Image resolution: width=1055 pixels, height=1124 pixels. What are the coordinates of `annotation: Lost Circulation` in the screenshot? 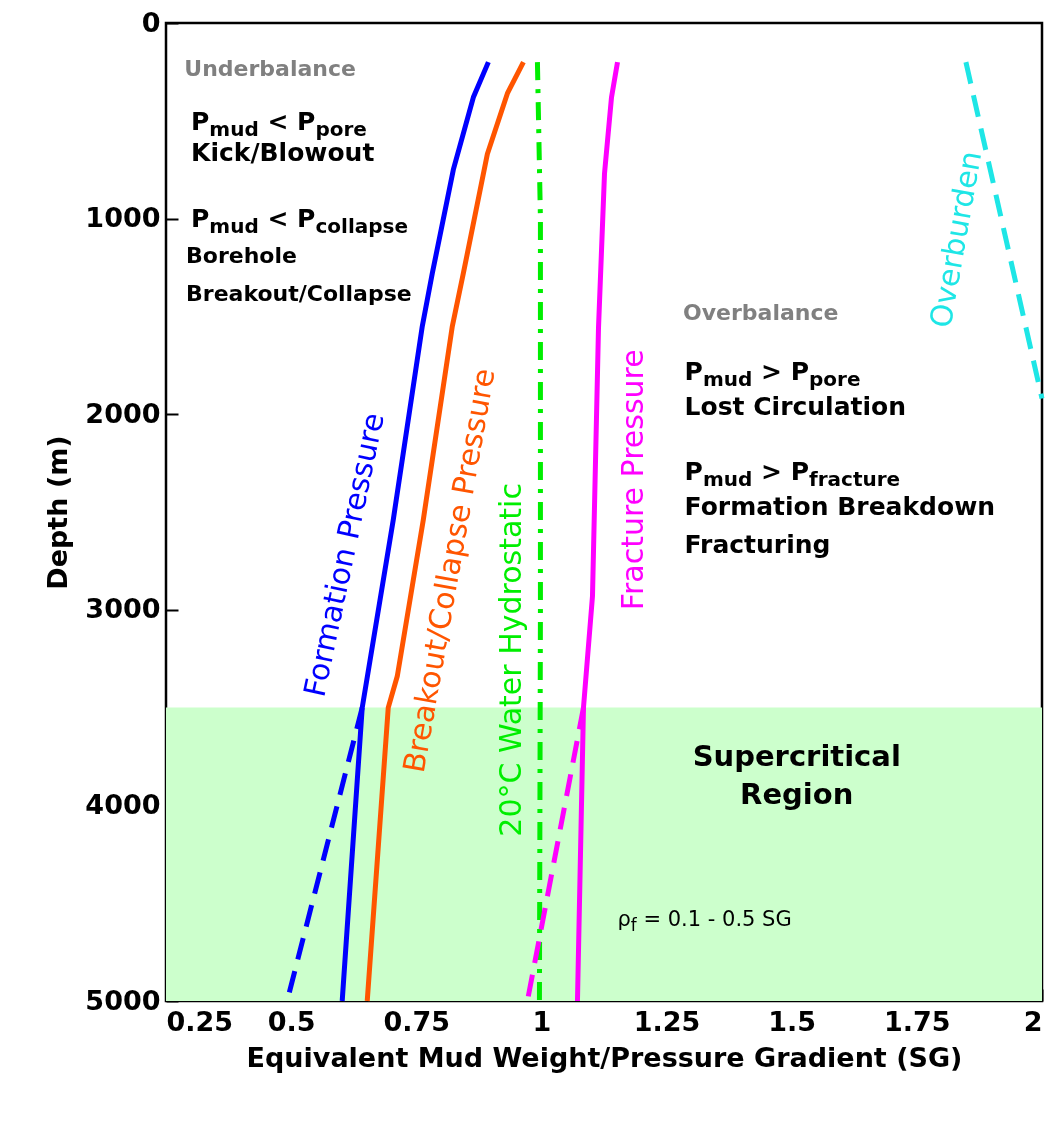 It's located at (795, 407).